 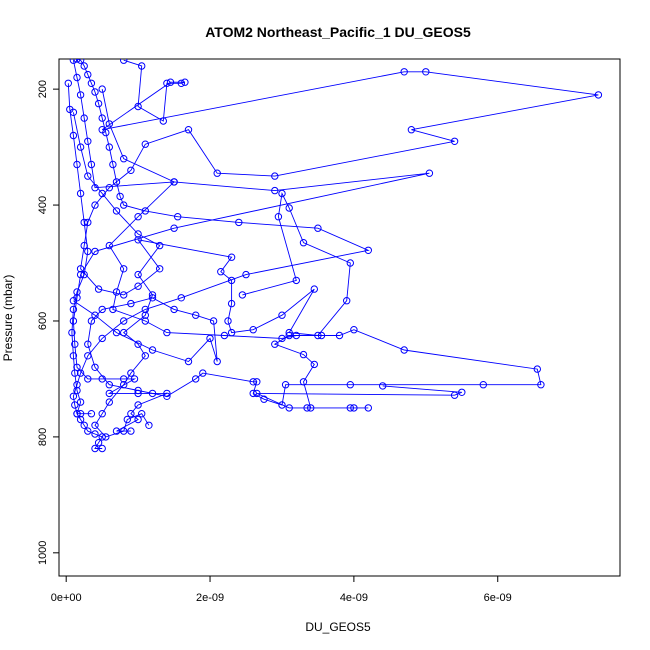 What do you see at coordinates (43, 321) in the screenshot?
I see `y-tick-label: 600` at bounding box center [43, 321].